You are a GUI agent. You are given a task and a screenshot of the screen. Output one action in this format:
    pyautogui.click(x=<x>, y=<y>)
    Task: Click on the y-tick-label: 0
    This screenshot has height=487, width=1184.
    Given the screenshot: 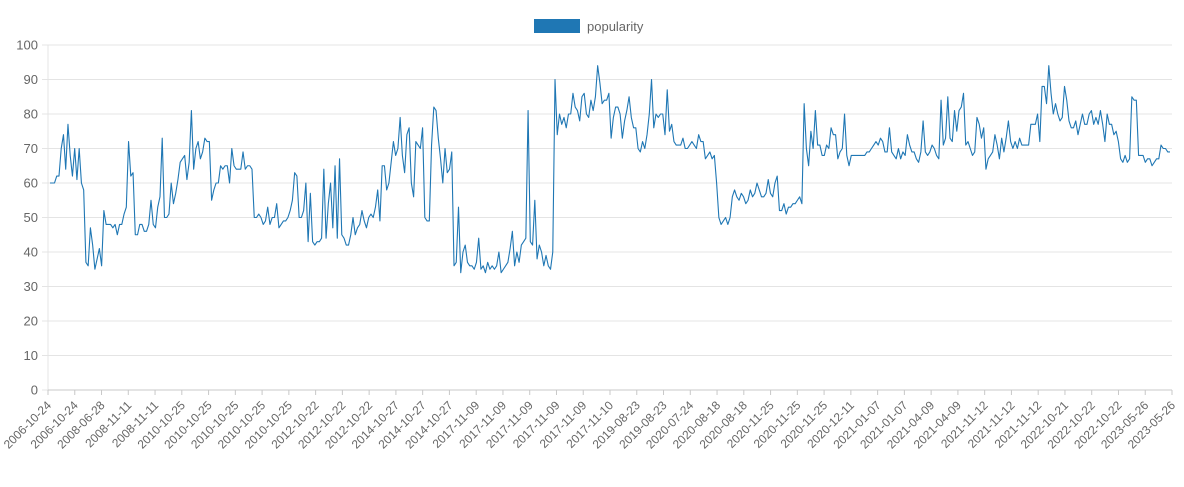 What is the action you would take?
    pyautogui.click(x=34, y=390)
    